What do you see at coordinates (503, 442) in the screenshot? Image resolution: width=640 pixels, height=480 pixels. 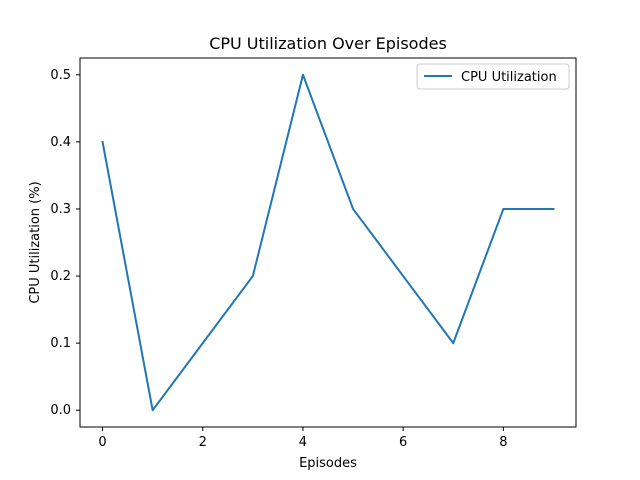 I see `x-tick-label: 8` at bounding box center [503, 442].